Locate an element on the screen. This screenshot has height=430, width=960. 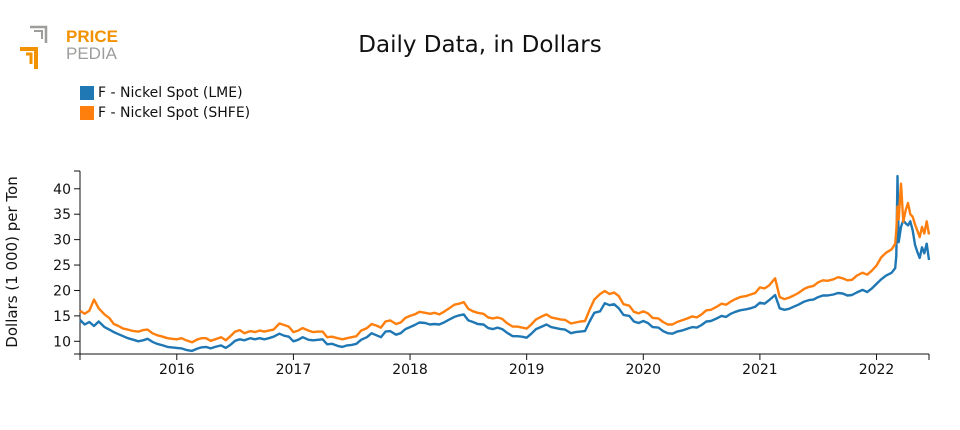
chart-title: Daily Data, in Dollars is located at coordinates (480, 45).